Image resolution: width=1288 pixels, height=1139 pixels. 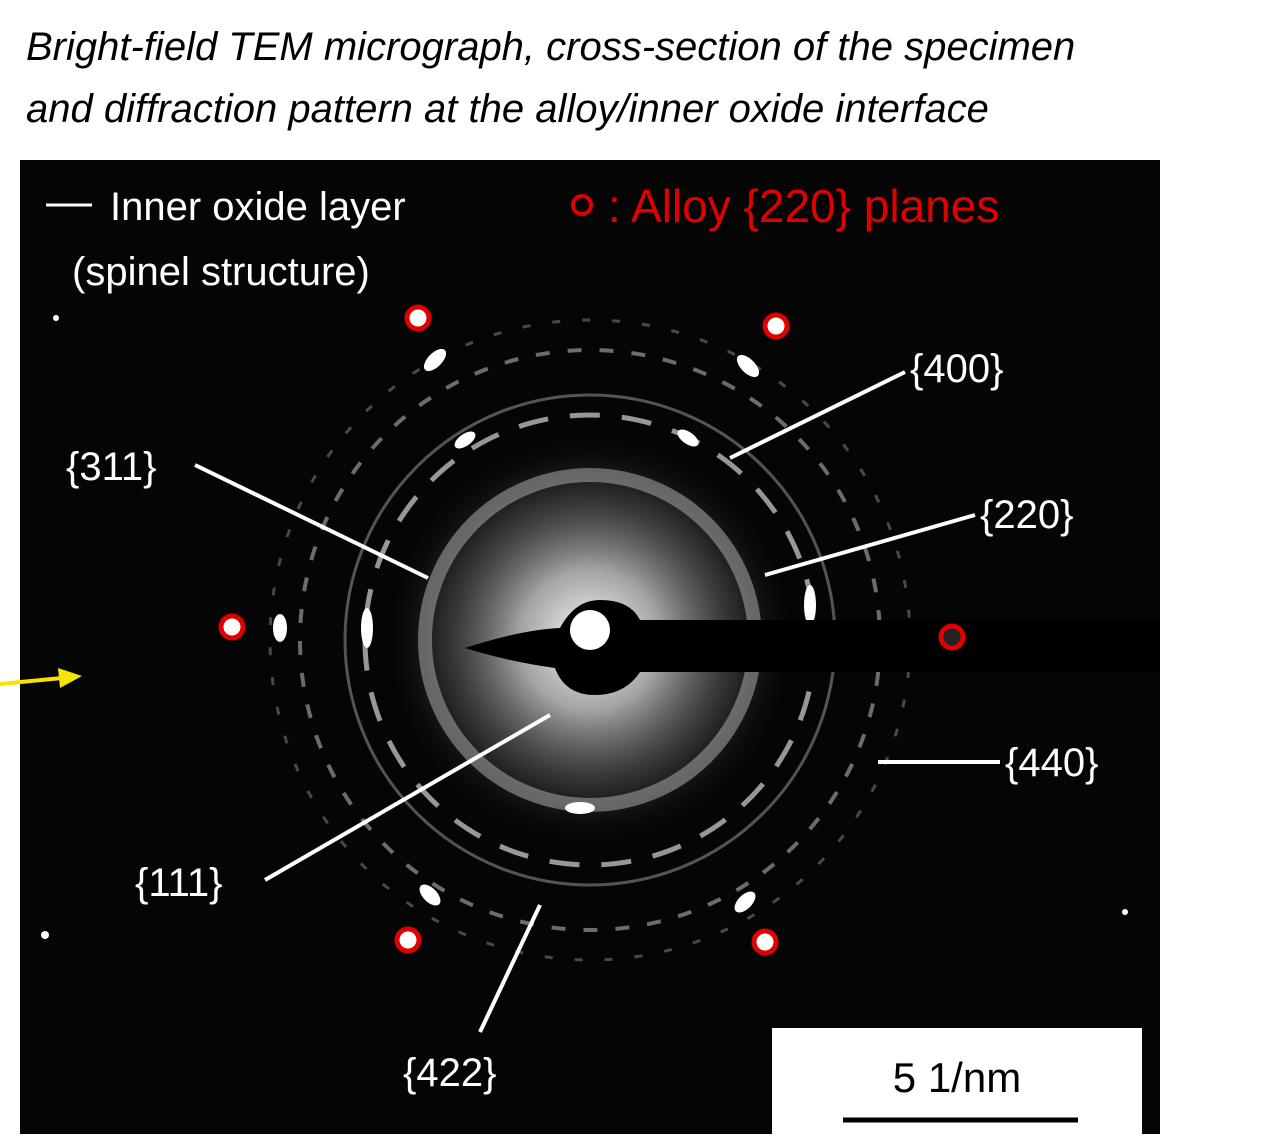 I want to click on ring-label: {440}, so click(x=1051, y=763).